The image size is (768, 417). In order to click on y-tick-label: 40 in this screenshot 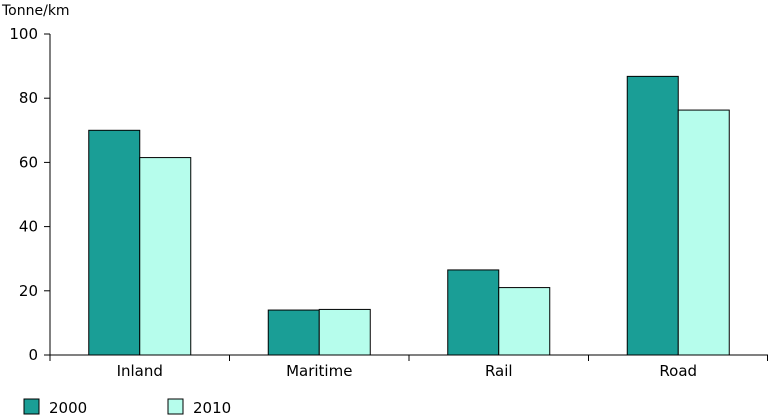, I will do `click(28, 227)`.